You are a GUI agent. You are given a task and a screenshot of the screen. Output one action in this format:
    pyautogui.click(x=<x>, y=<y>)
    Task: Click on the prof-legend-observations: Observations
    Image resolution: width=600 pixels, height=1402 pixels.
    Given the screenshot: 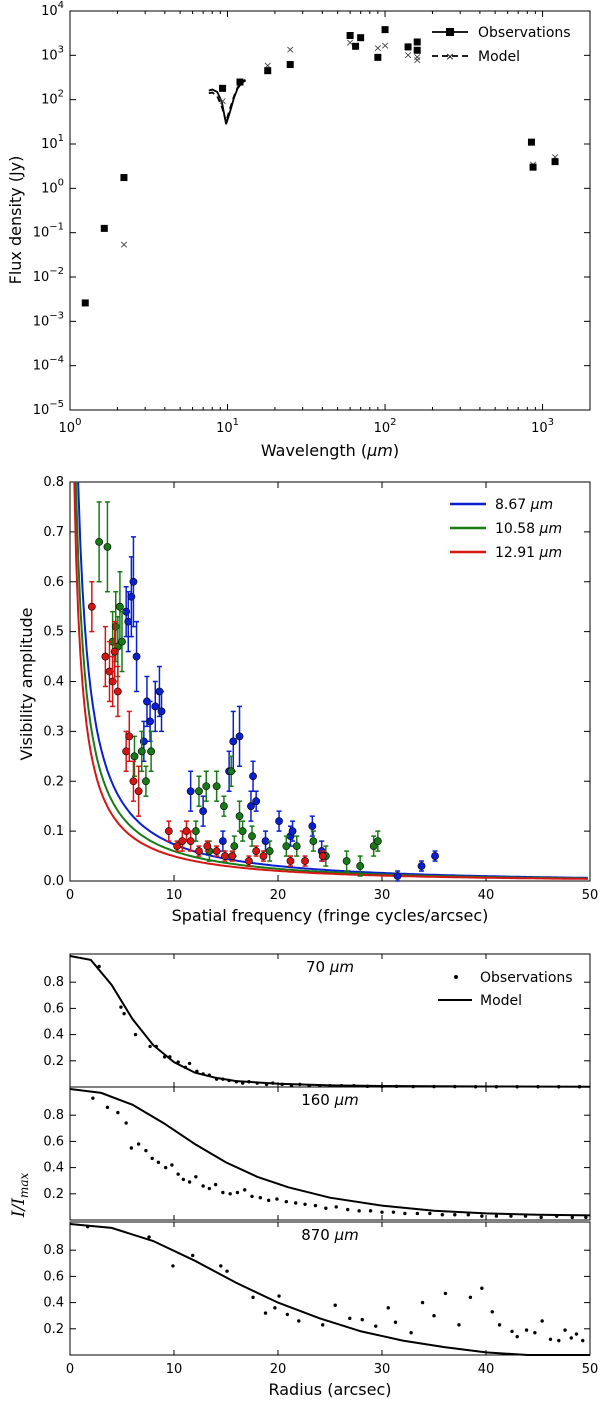 What is the action you would take?
    pyautogui.click(x=526, y=978)
    